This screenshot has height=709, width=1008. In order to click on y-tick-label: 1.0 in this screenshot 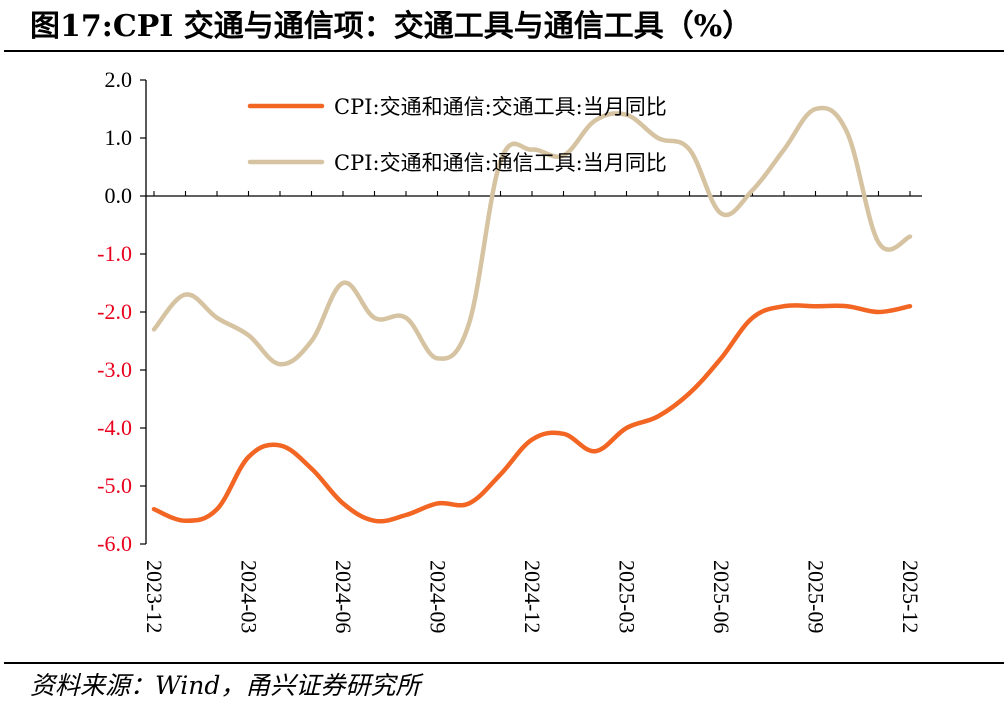, I will do `click(119, 137)`.